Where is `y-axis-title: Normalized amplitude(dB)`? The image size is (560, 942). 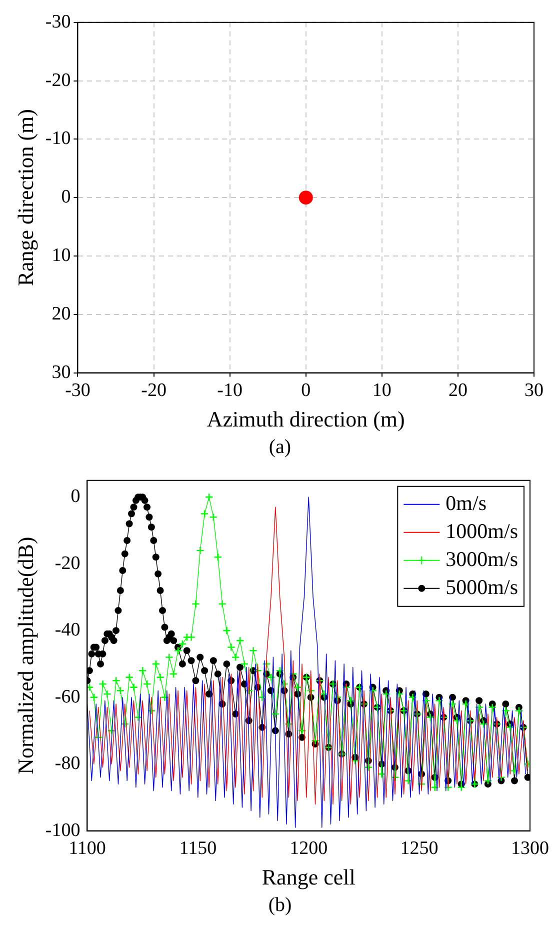
y-axis-title: Normalized amplitude(dB) is located at coordinates (25, 655).